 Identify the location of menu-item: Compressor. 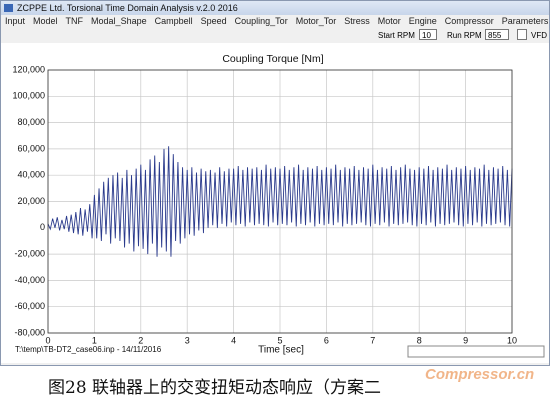
(469, 21).